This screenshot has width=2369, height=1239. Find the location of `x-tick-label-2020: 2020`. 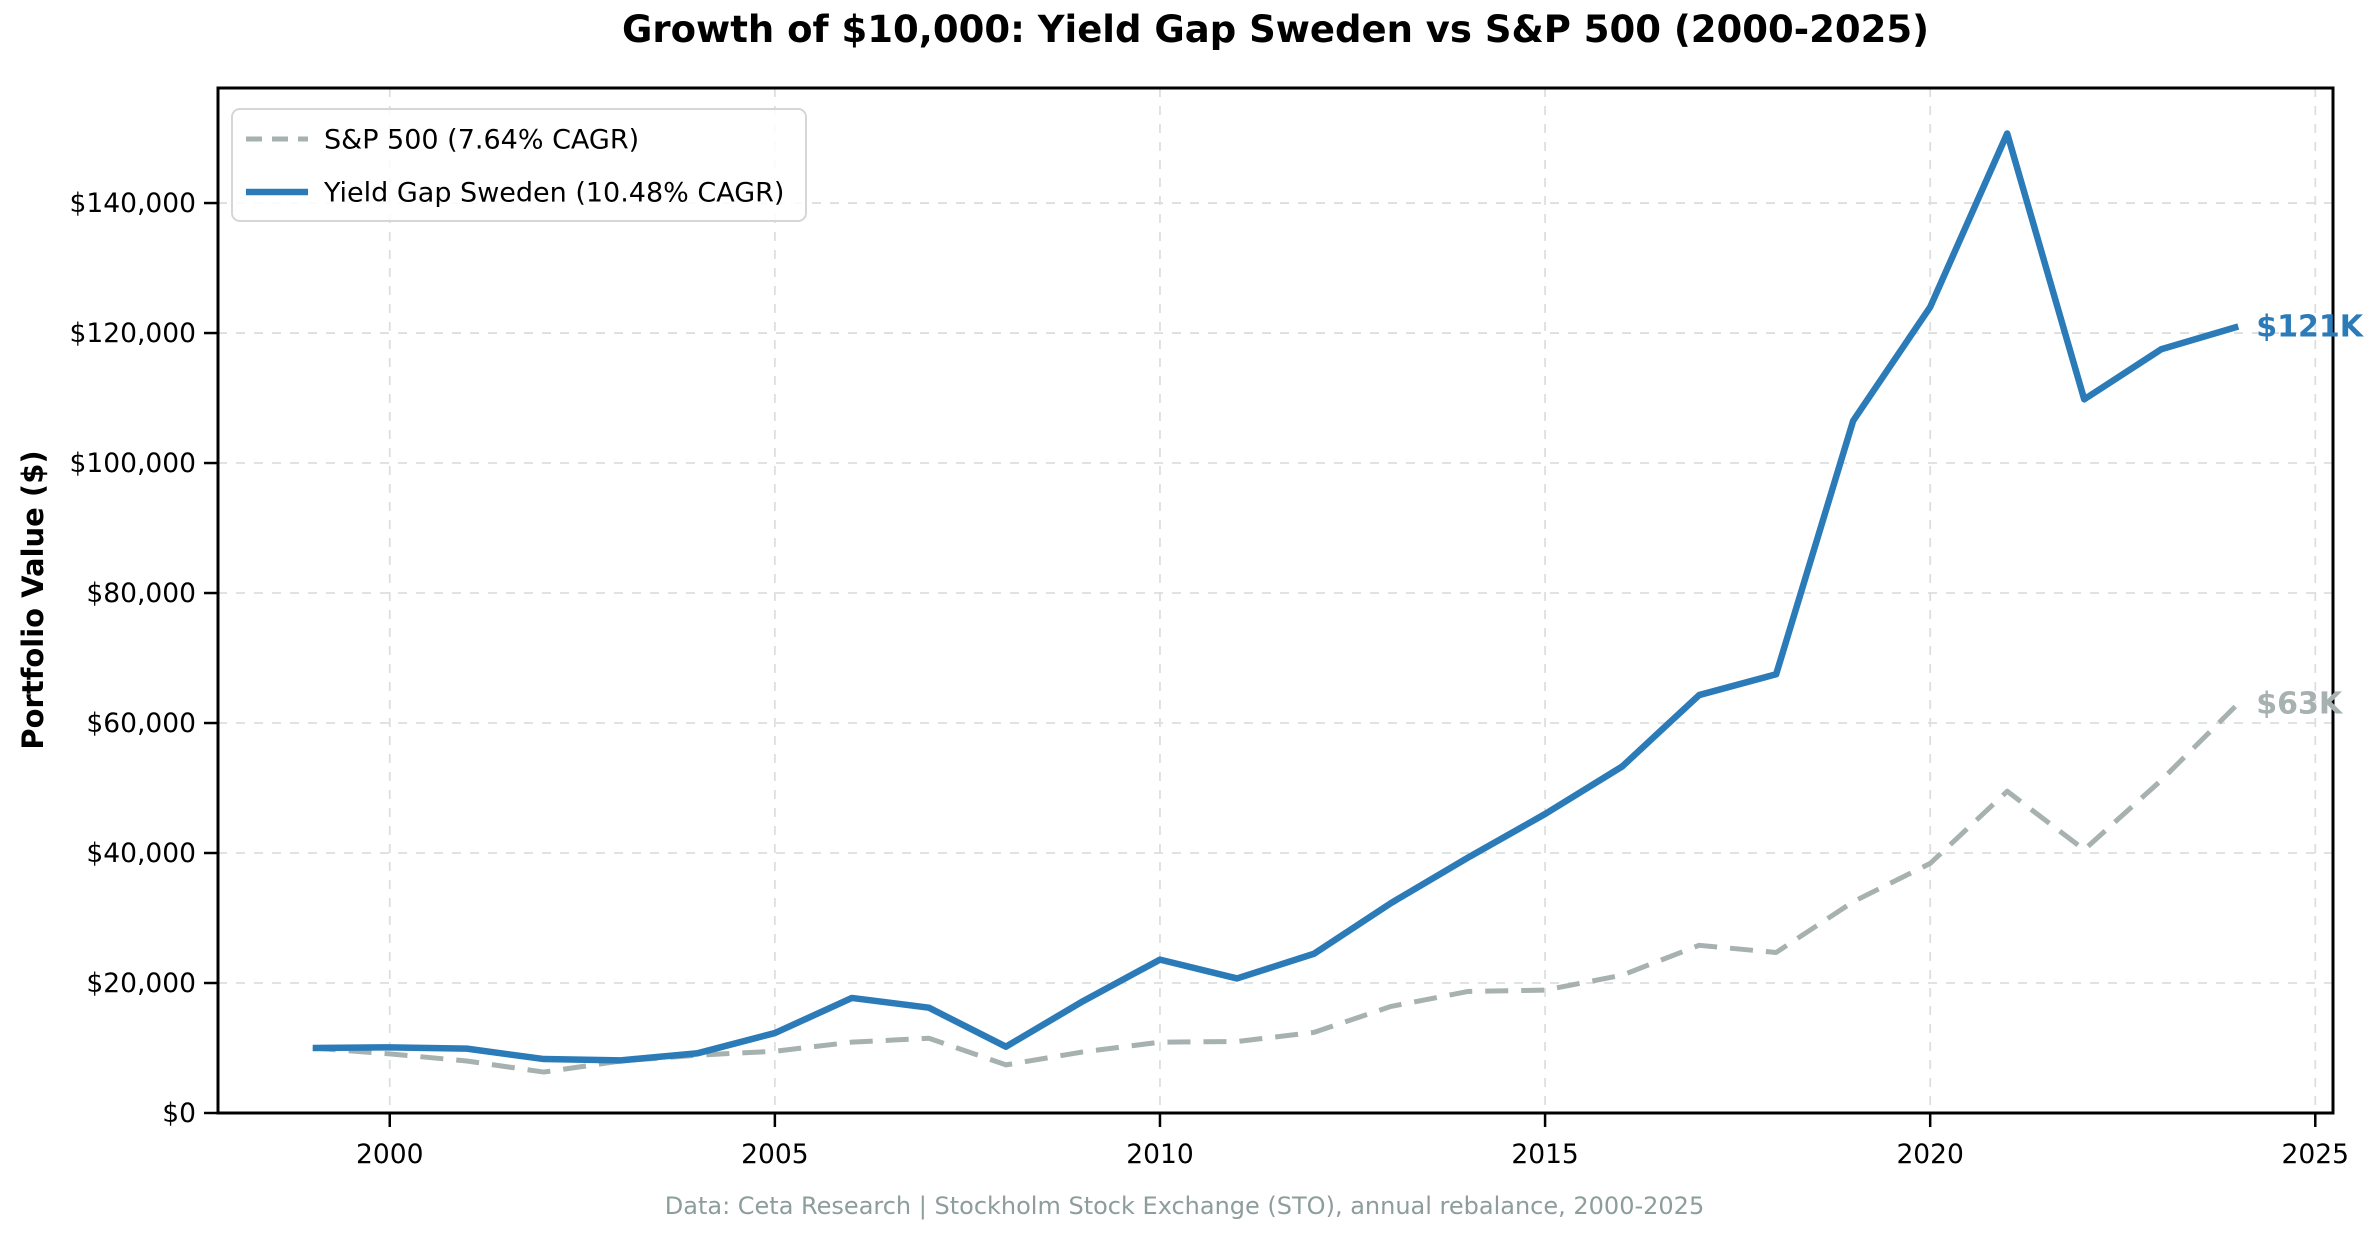

x-tick-label-2020: 2020 is located at coordinates (1929, 1154).